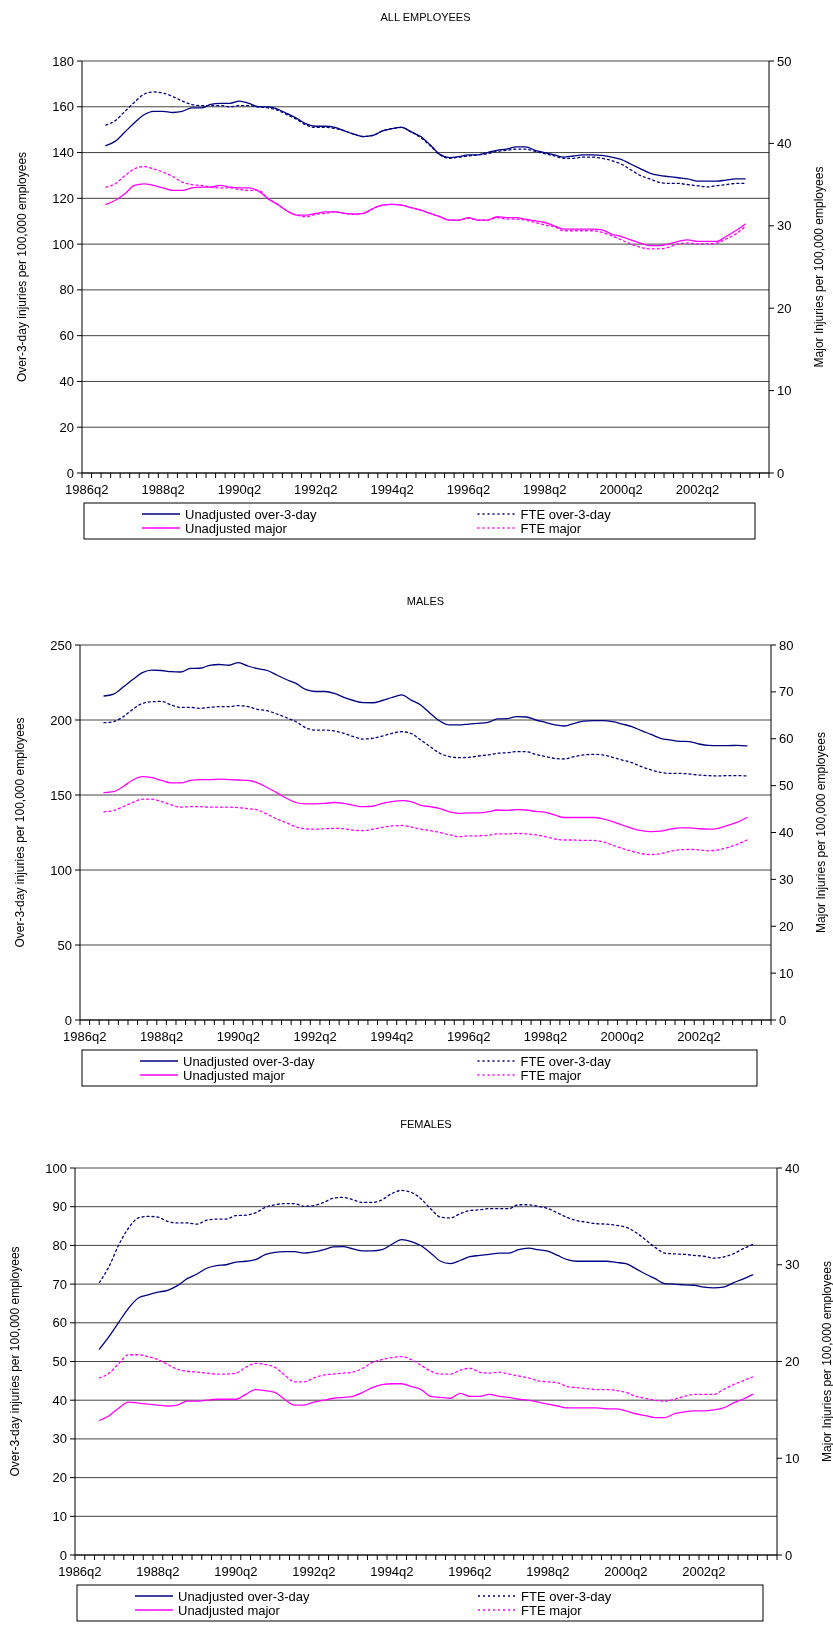  What do you see at coordinates (425, 17) in the screenshot?
I see `chart-title: ALL EMPLOYEES` at bounding box center [425, 17].